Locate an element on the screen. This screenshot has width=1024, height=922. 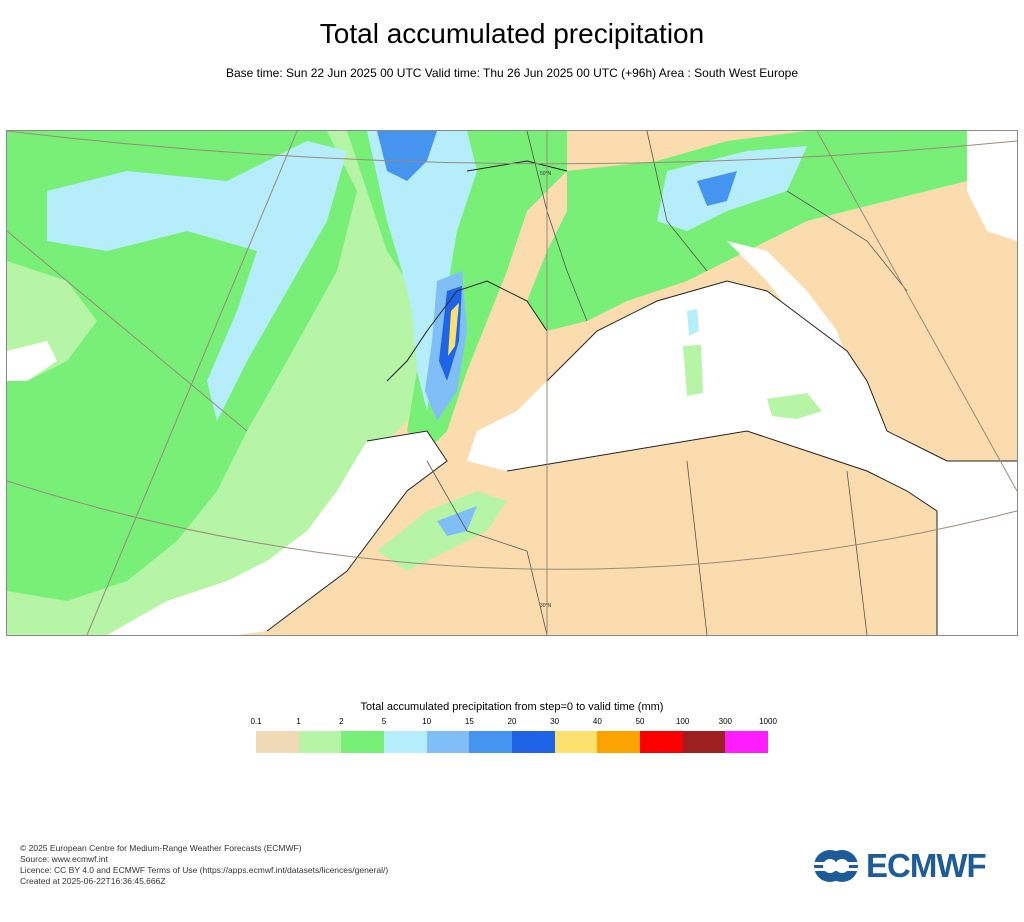
ecmwf-logo-icon is located at coordinates (836, 866).